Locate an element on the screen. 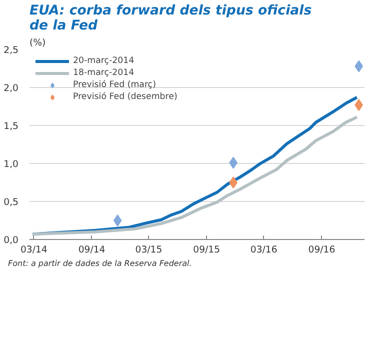 The width and height of the screenshot is (381, 338). y-tick-label: 0,5 is located at coordinates (11, 202).